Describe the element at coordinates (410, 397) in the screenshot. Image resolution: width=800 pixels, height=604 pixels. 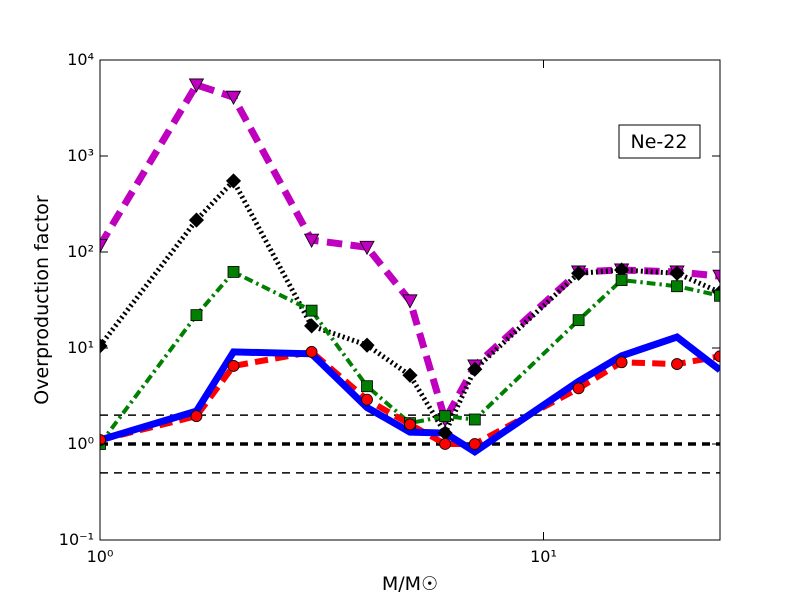
I see `series-line` at that location.